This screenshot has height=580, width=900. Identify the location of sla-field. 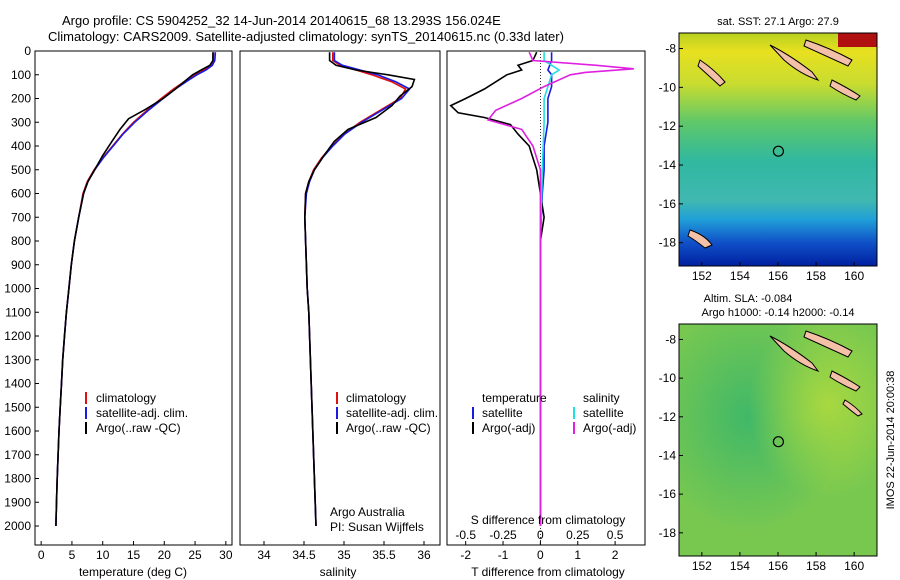
(778, 440).